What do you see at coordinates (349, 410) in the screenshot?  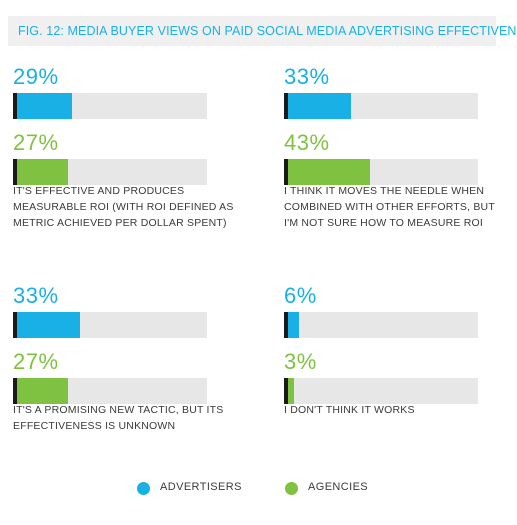 I see `caption-line: I DON'T THINK IT WORKS` at bounding box center [349, 410].